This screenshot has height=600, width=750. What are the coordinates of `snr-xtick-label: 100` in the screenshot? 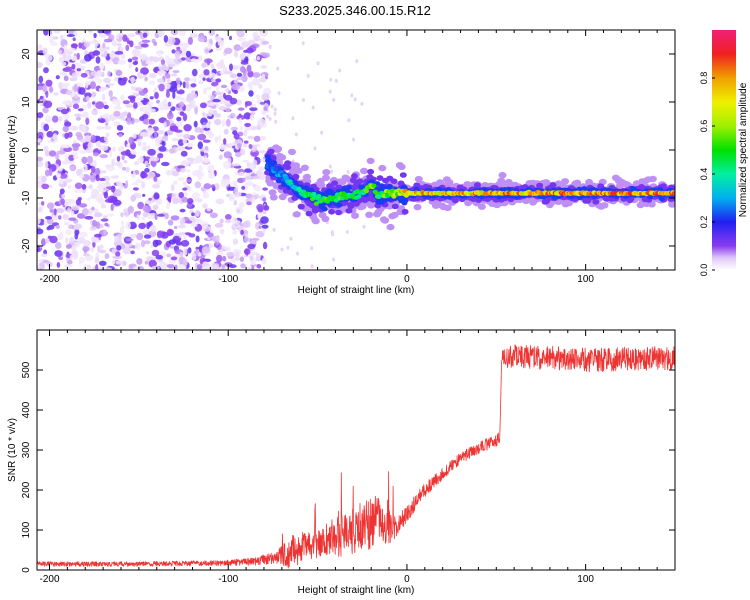 It's located at (585, 579).